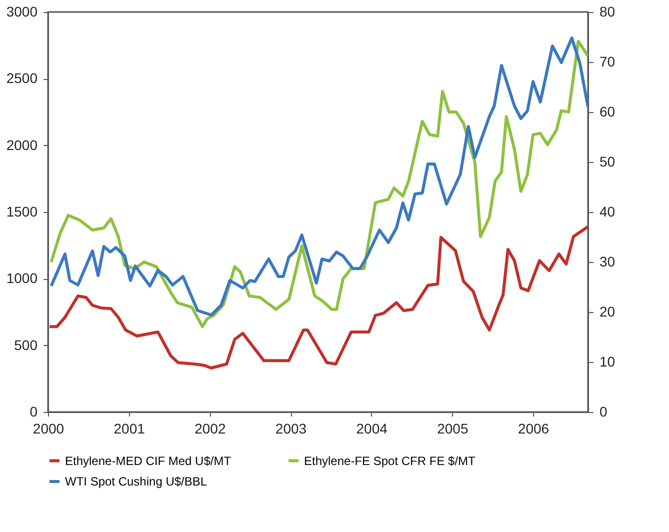 The width and height of the screenshot is (669, 532). I want to click on y2-tick-label: 10, so click(608, 362).